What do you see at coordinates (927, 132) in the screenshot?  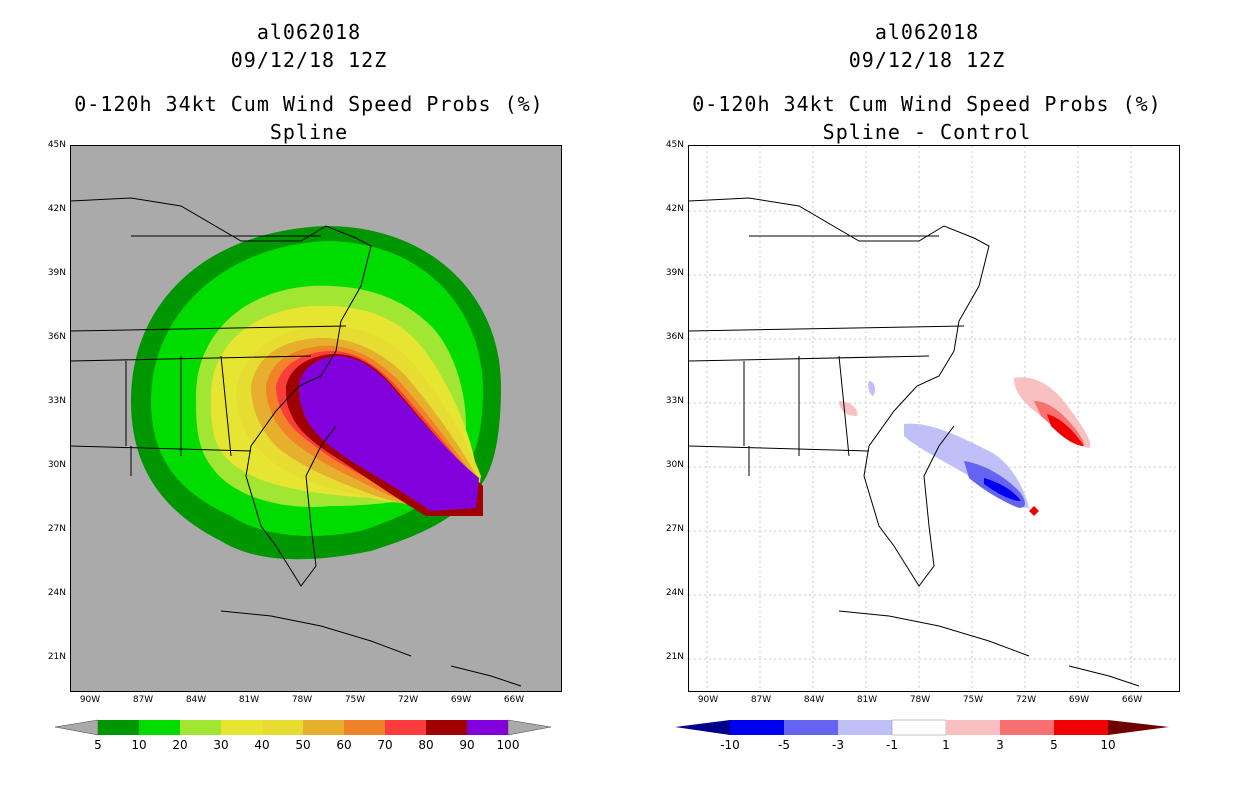 I see `right-title-method: Spline - Control` at bounding box center [927, 132].